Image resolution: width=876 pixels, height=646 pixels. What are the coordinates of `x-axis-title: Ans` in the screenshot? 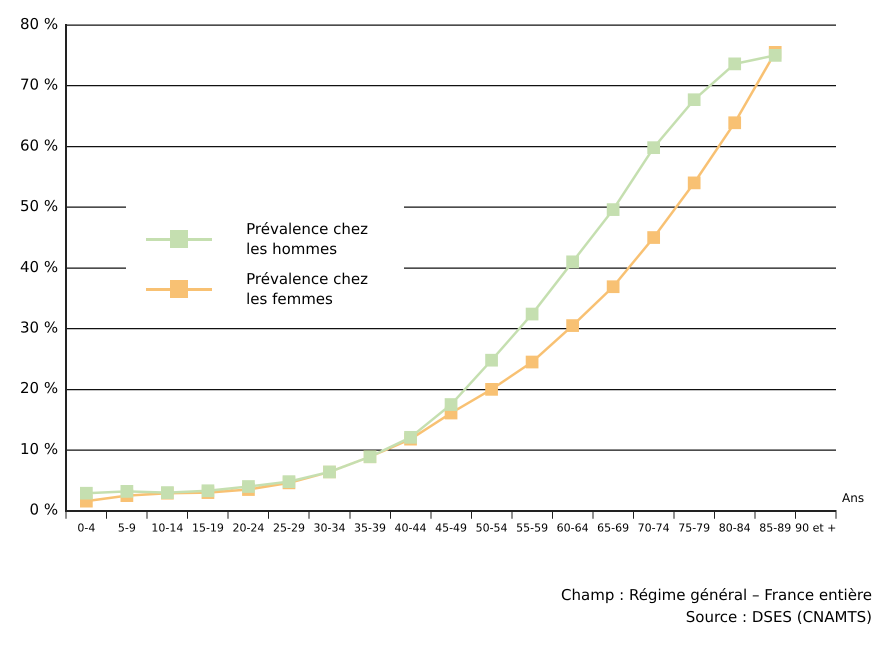 It's located at (853, 497).